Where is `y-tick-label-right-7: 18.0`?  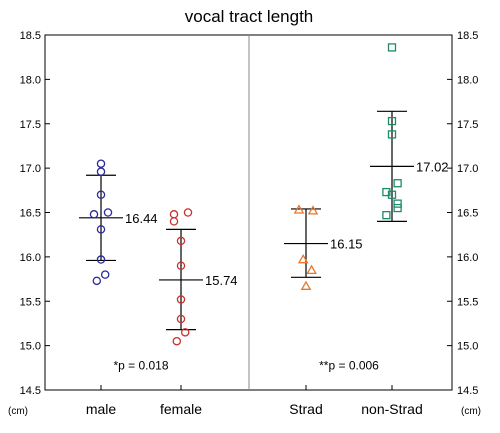 y-tick-label-right-7: 18.0 is located at coordinates (467, 80).